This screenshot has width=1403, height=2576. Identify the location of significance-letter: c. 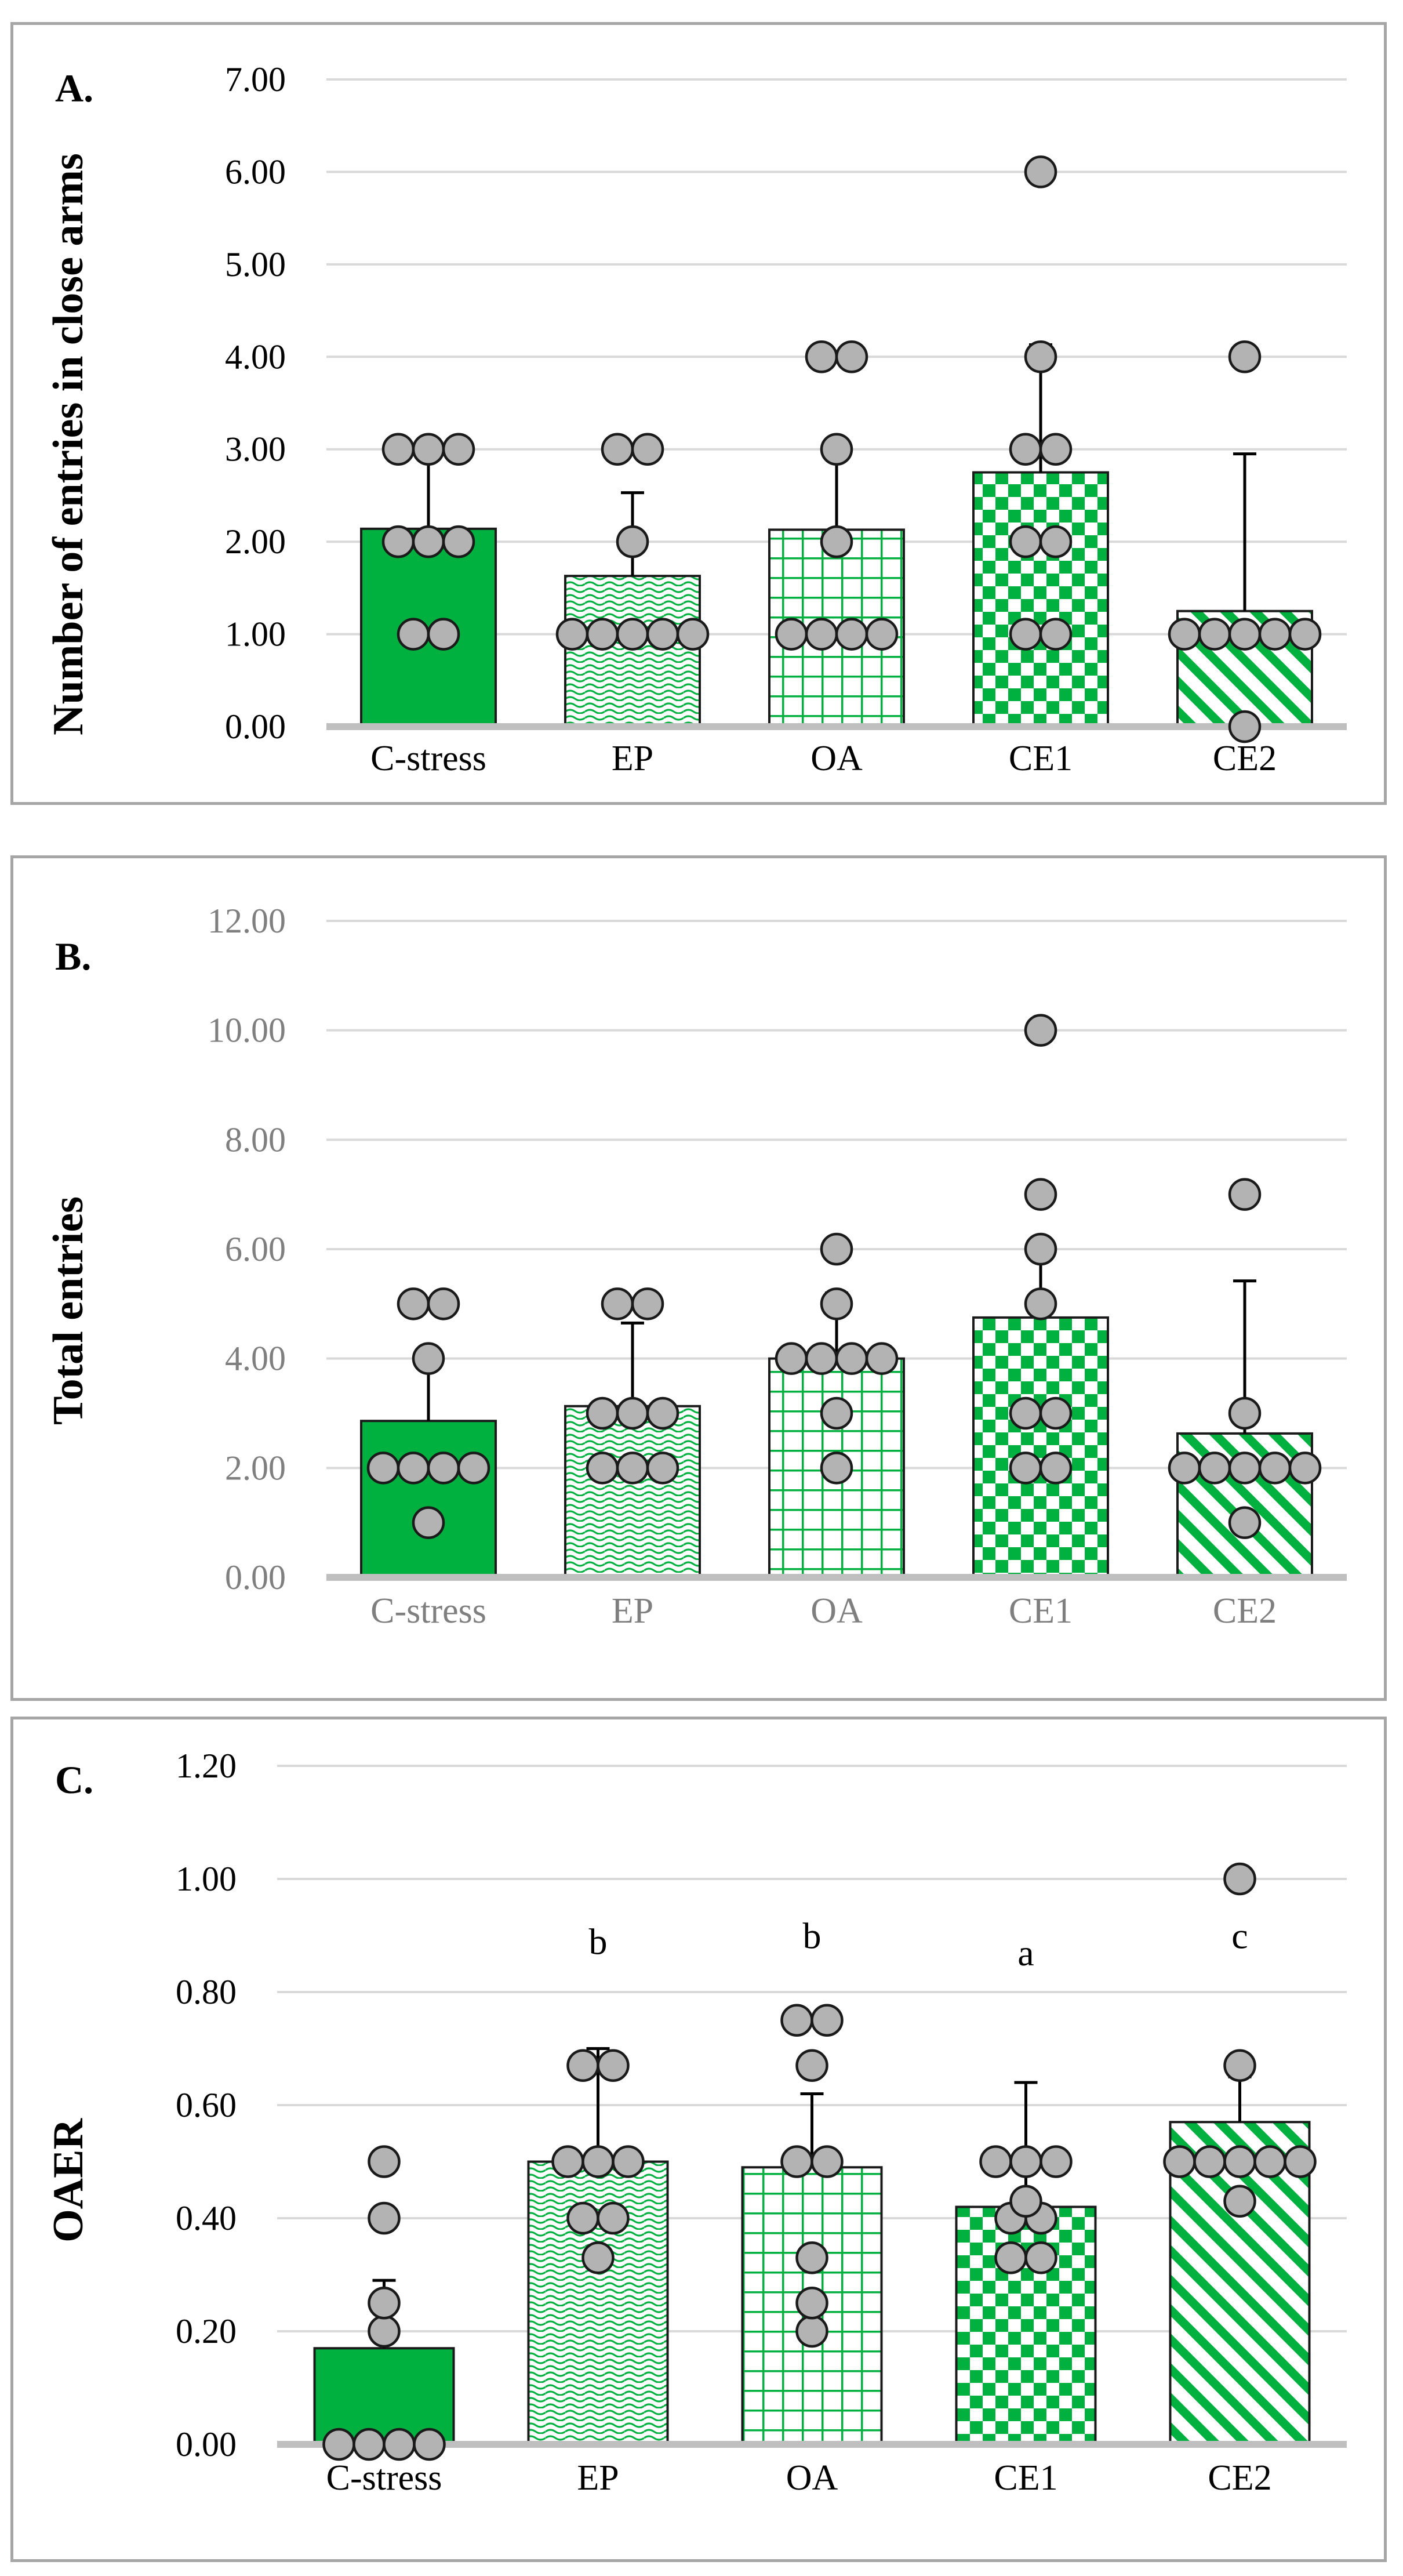
(1239, 1936).